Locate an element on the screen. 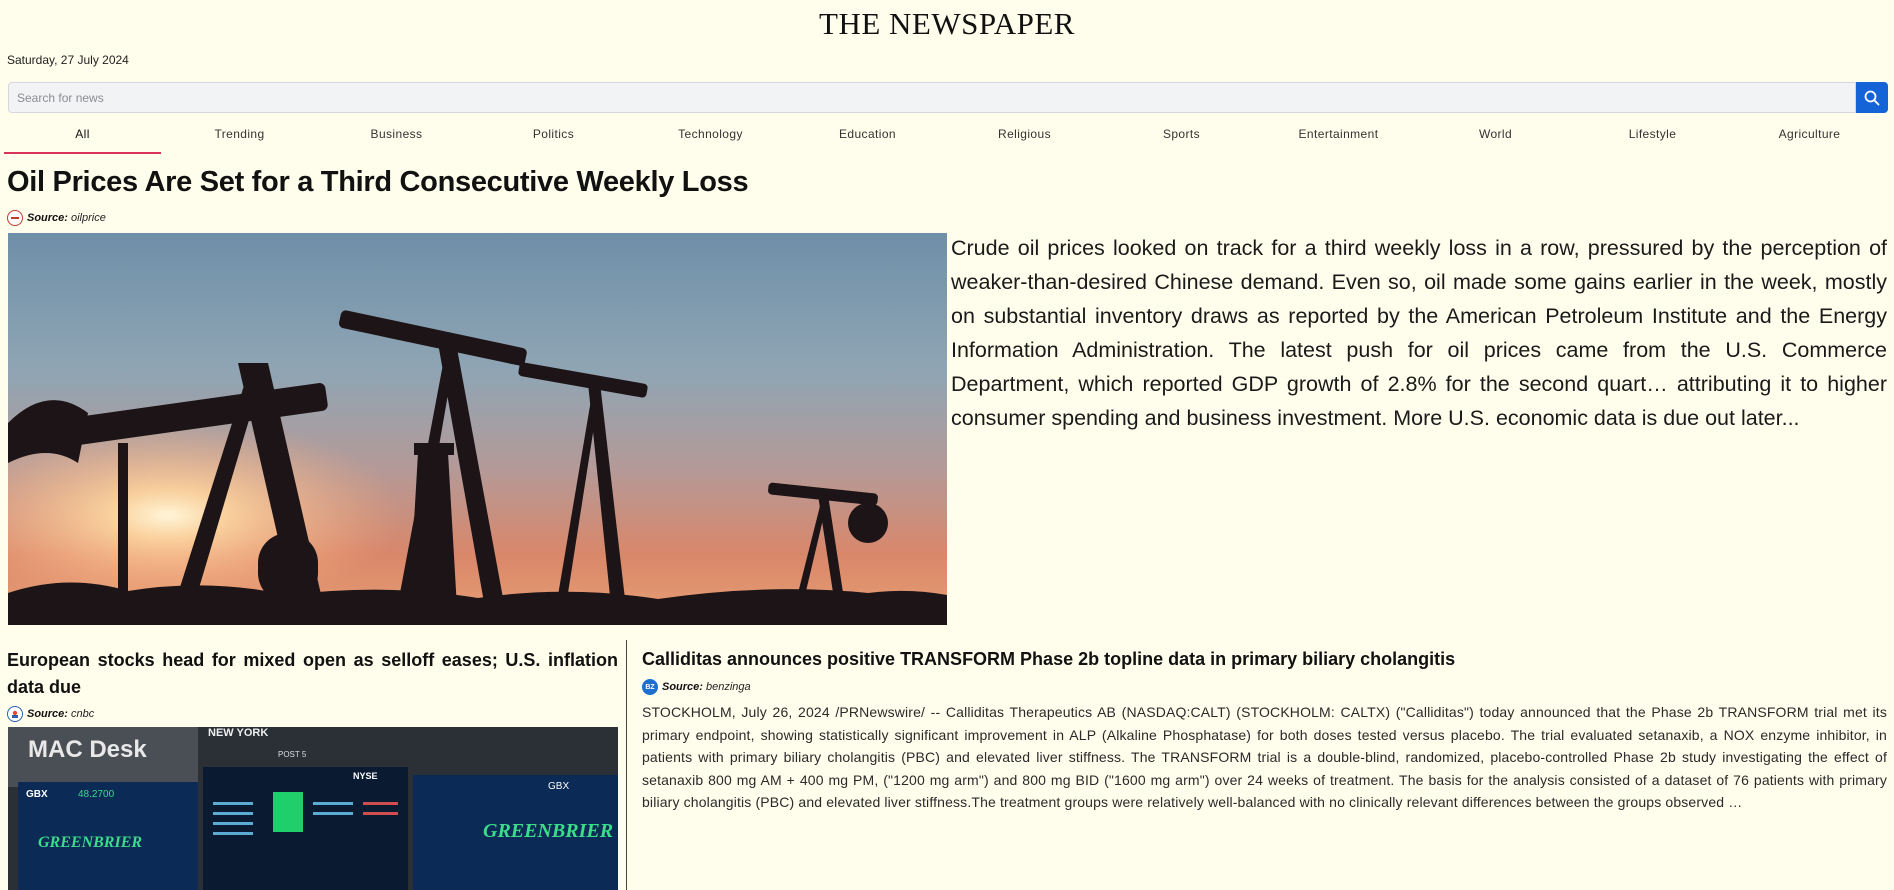 Image resolution: width=1894 pixels, height=890 pixels. tab-religious: Religious is located at coordinates (1024, 134).